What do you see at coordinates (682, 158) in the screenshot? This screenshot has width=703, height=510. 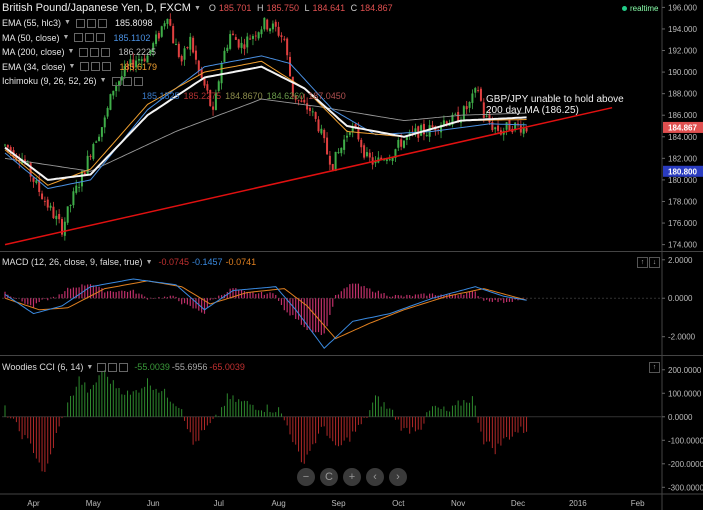 I see `price-axis-label: 182.000` at bounding box center [682, 158].